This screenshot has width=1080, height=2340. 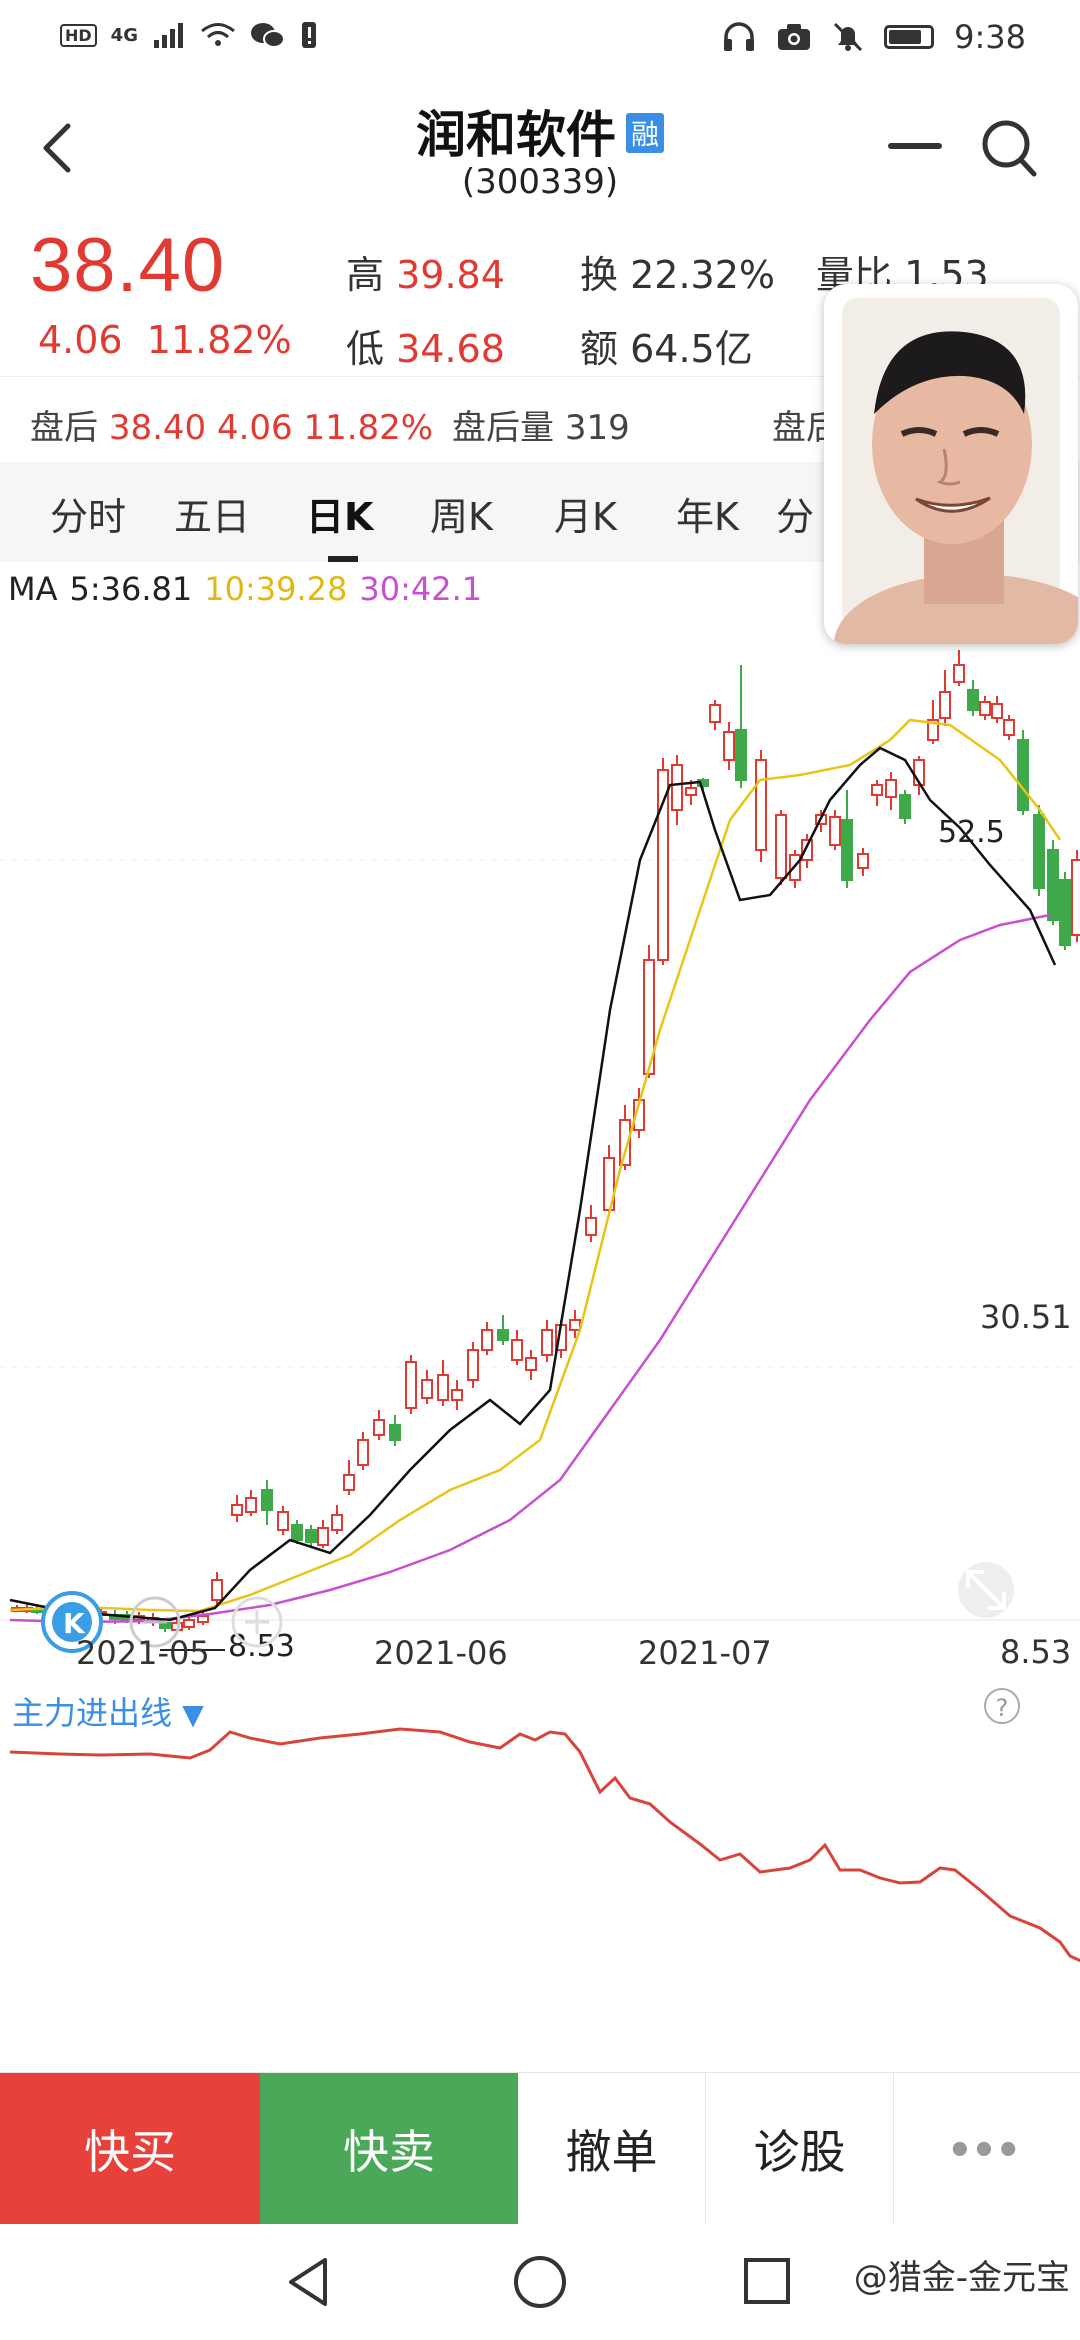 I want to click on ma-legend: MA 5:36.81 10:39.28 30:42.1, so click(x=251, y=589).